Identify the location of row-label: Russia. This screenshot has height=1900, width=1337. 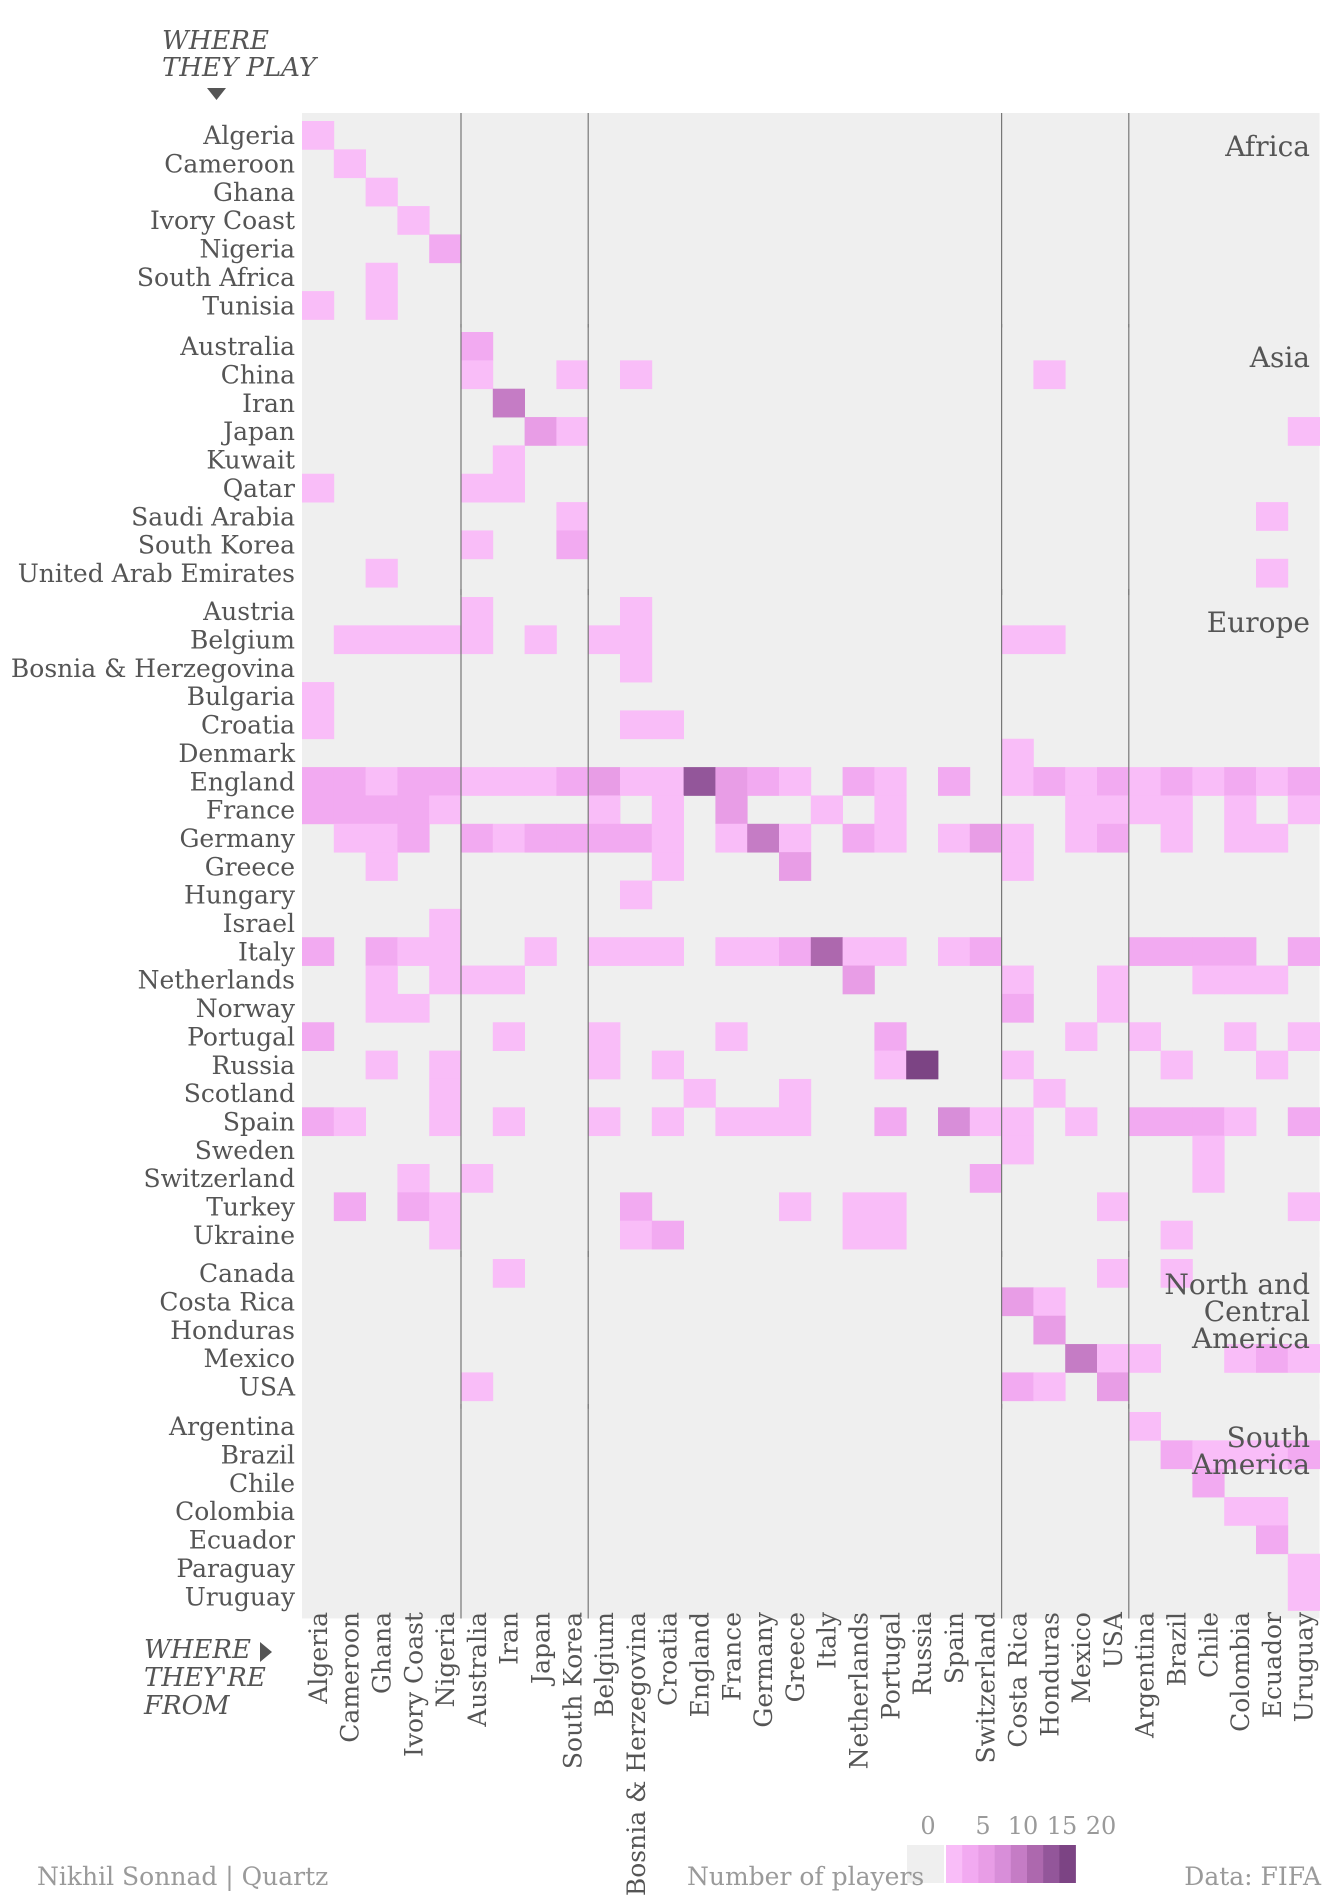
(254, 1065).